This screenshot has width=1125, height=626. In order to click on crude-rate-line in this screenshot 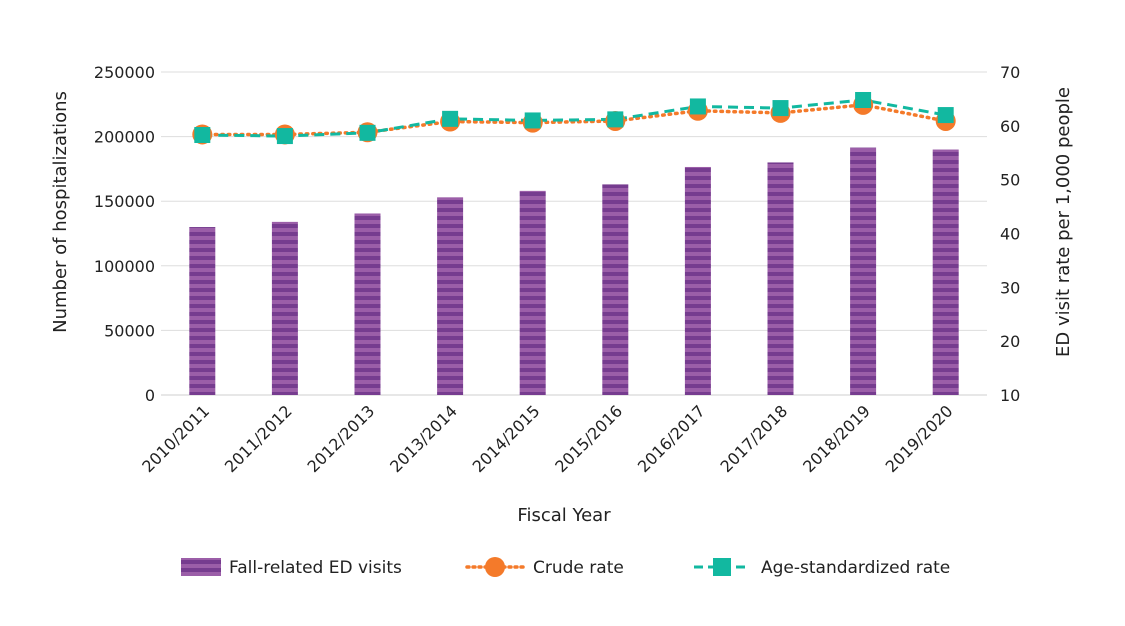, I will do `click(574, 120)`.